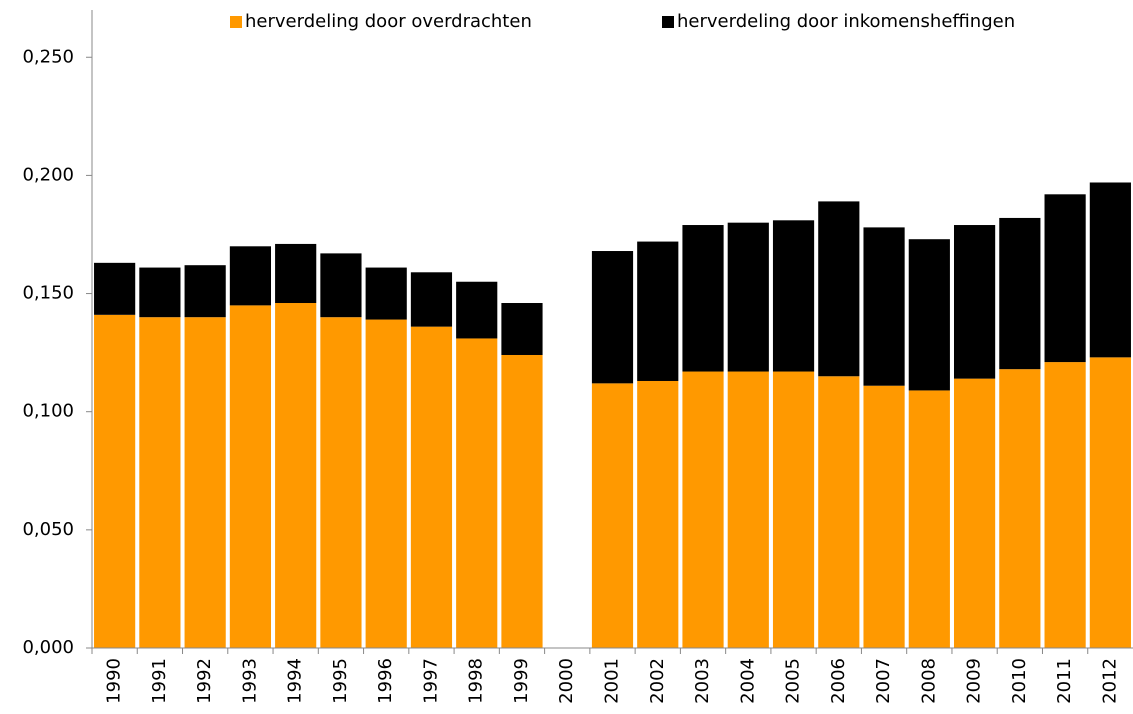 The width and height of the screenshot is (1133, 714). What do you see at coordinates (385, 681) in the screenshot?
I see `x-tick-label: 1996` at bounding box center [385, 681].